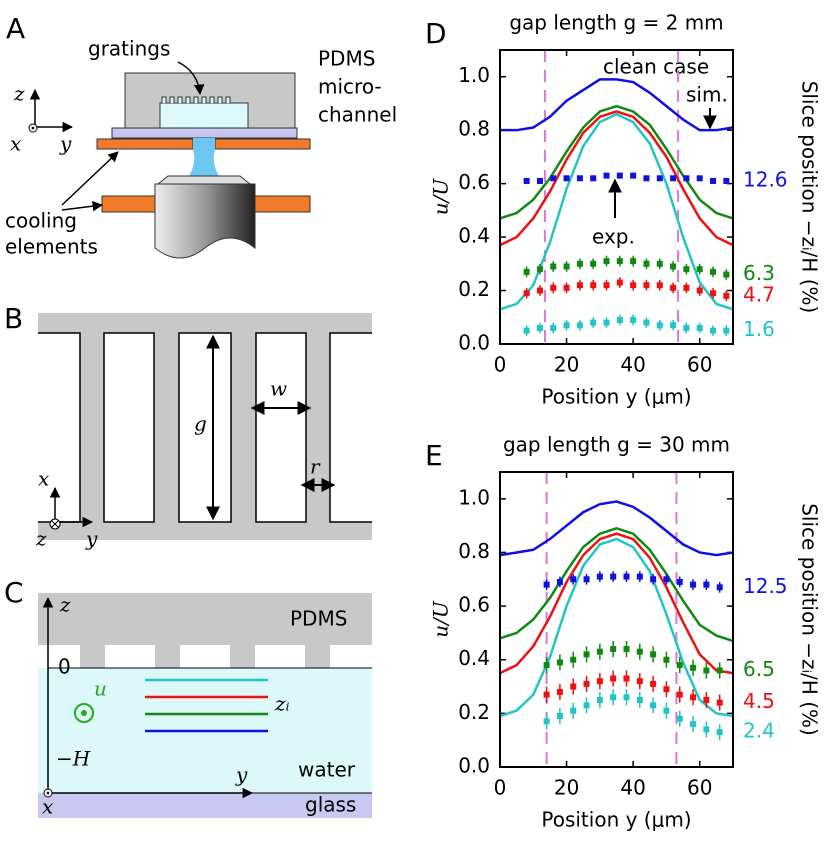 This screenshot has width=830, height=851. Describe the element at coordinates (759, 273) in the screenshot. I see `slice-label: 6.3` at that location.